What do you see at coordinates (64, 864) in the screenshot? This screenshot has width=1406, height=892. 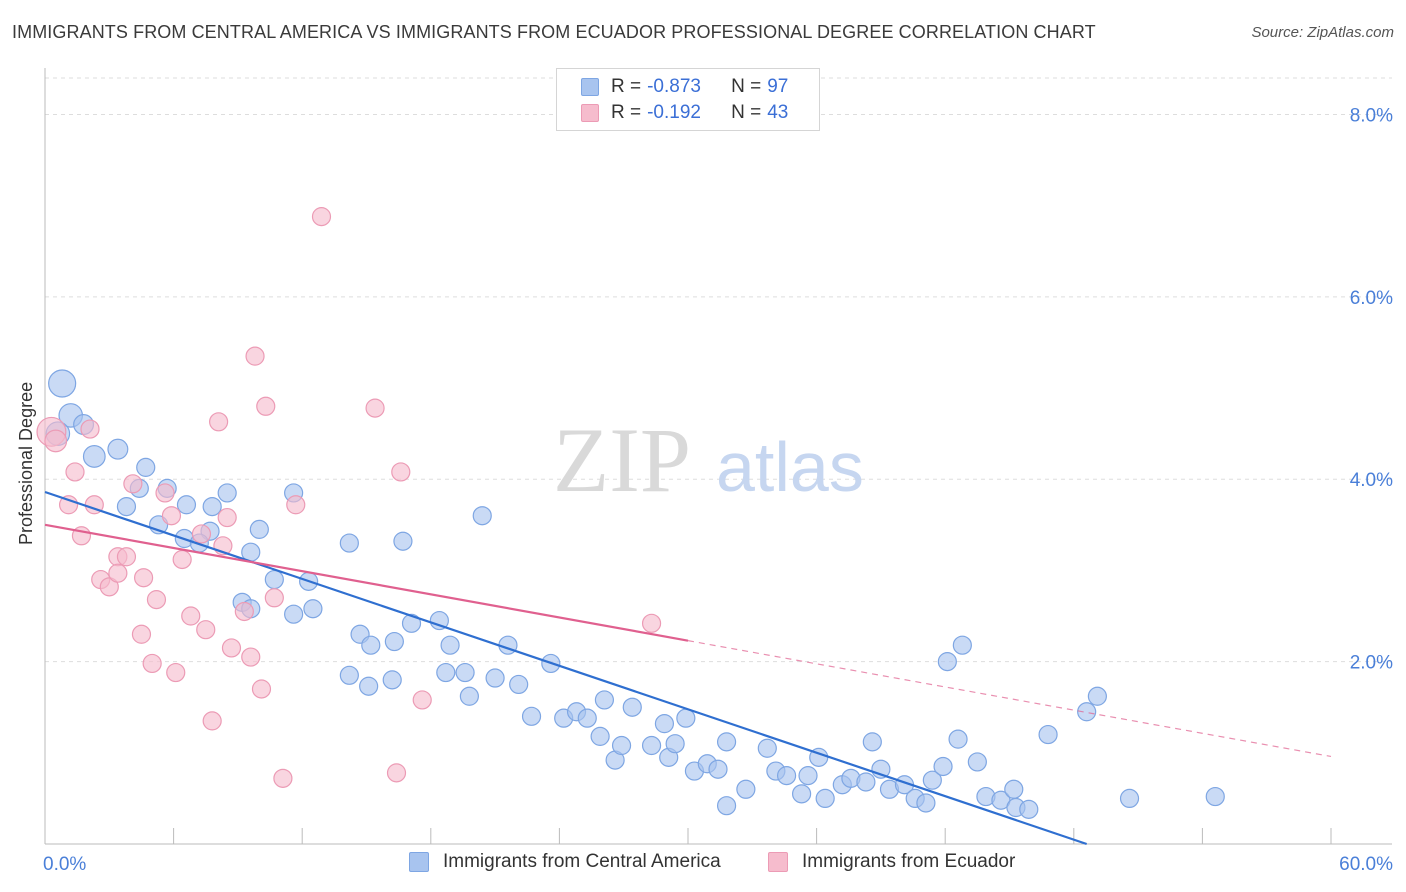 I see `x-tick-label: 0.0%` at bounding box center [64, 864].